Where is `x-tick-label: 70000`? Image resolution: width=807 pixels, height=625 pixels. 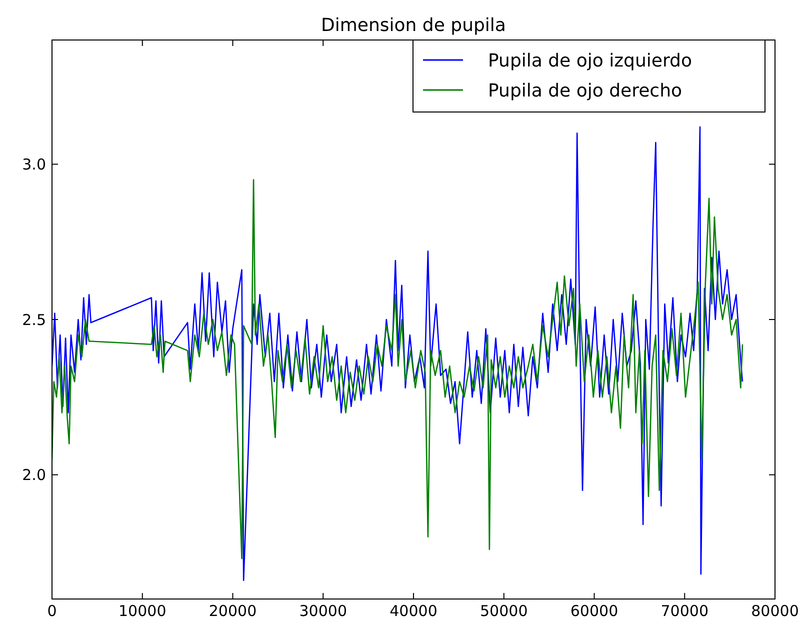 x-tick-label: 70000 is located at coordinates (684, 611).